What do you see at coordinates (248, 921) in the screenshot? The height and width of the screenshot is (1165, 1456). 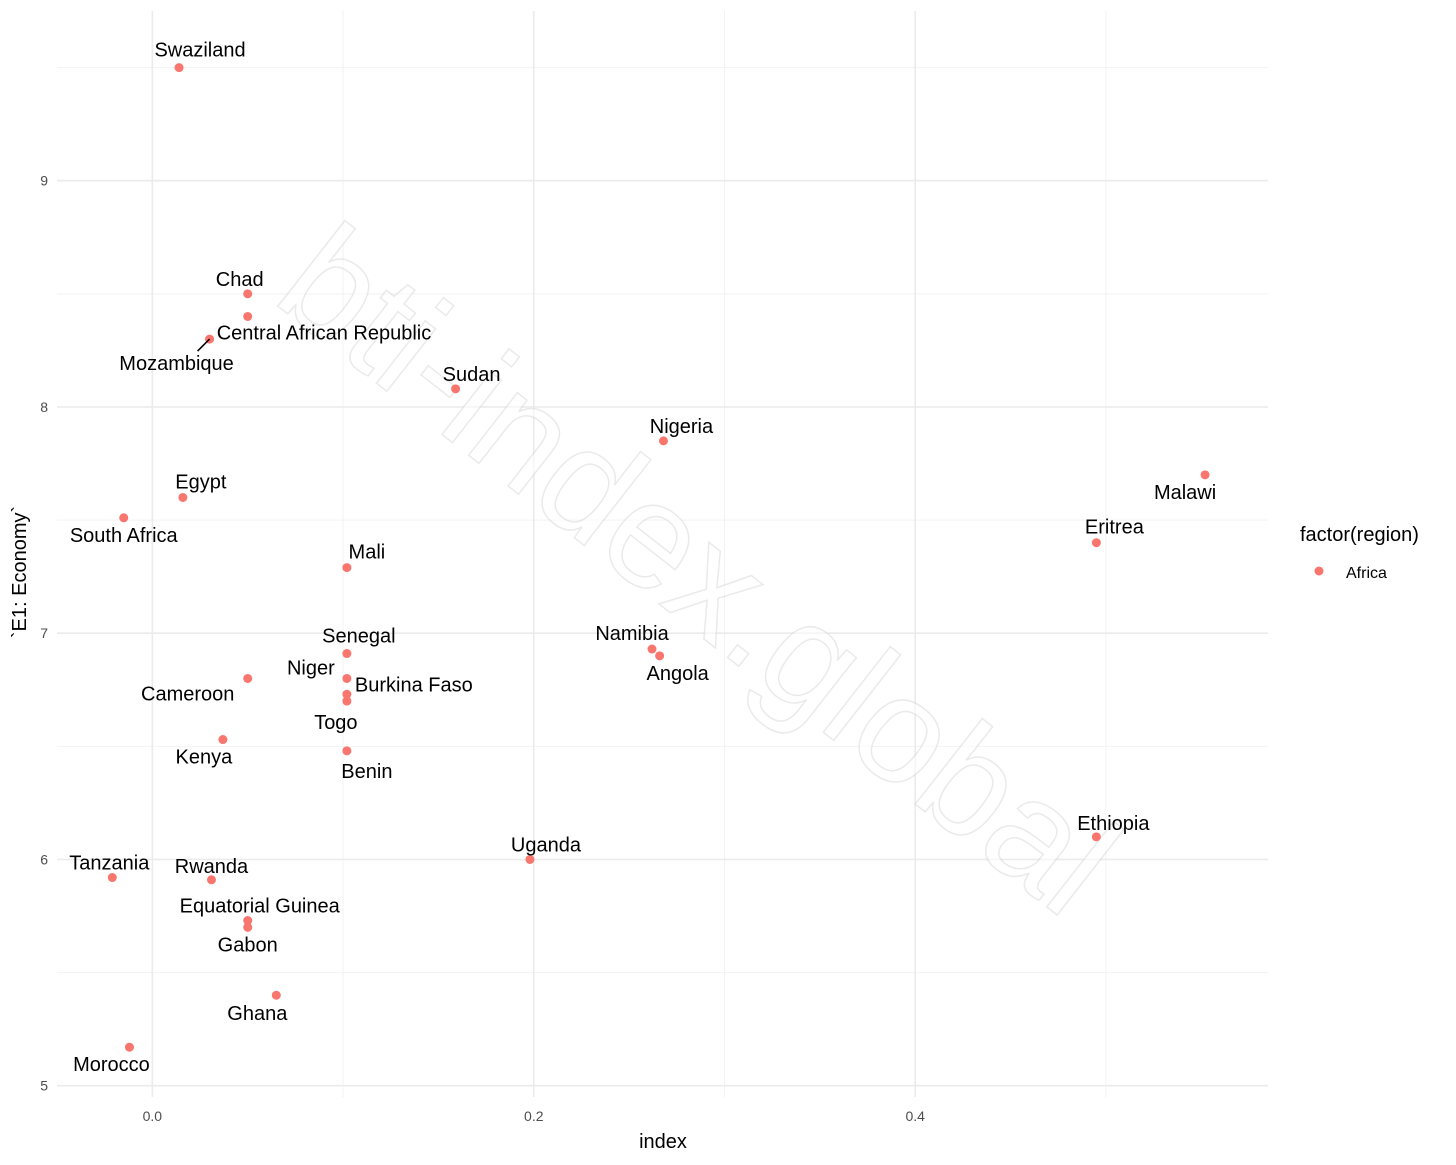 I see `point-equatorial-guinea` at bounding box center [248, 921].